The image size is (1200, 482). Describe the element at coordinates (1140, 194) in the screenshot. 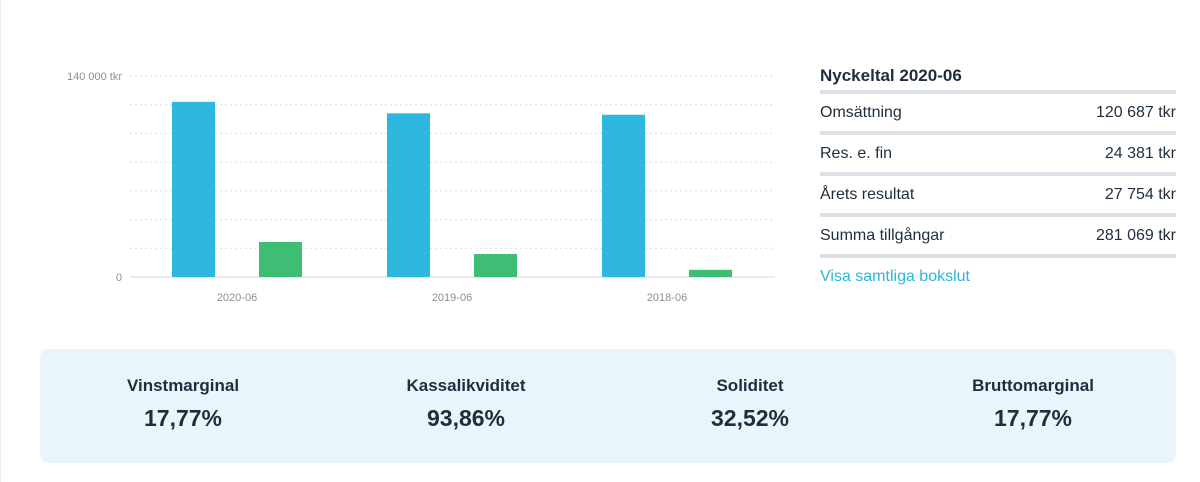

I see `key-figure-value: 27 754 tkr` at that location.